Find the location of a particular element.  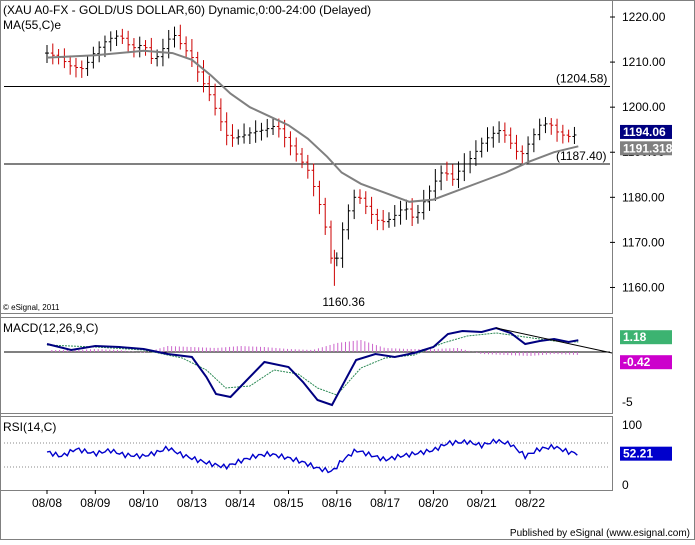

x-tick-label: 08/22 is located at coordinates (530, 503).